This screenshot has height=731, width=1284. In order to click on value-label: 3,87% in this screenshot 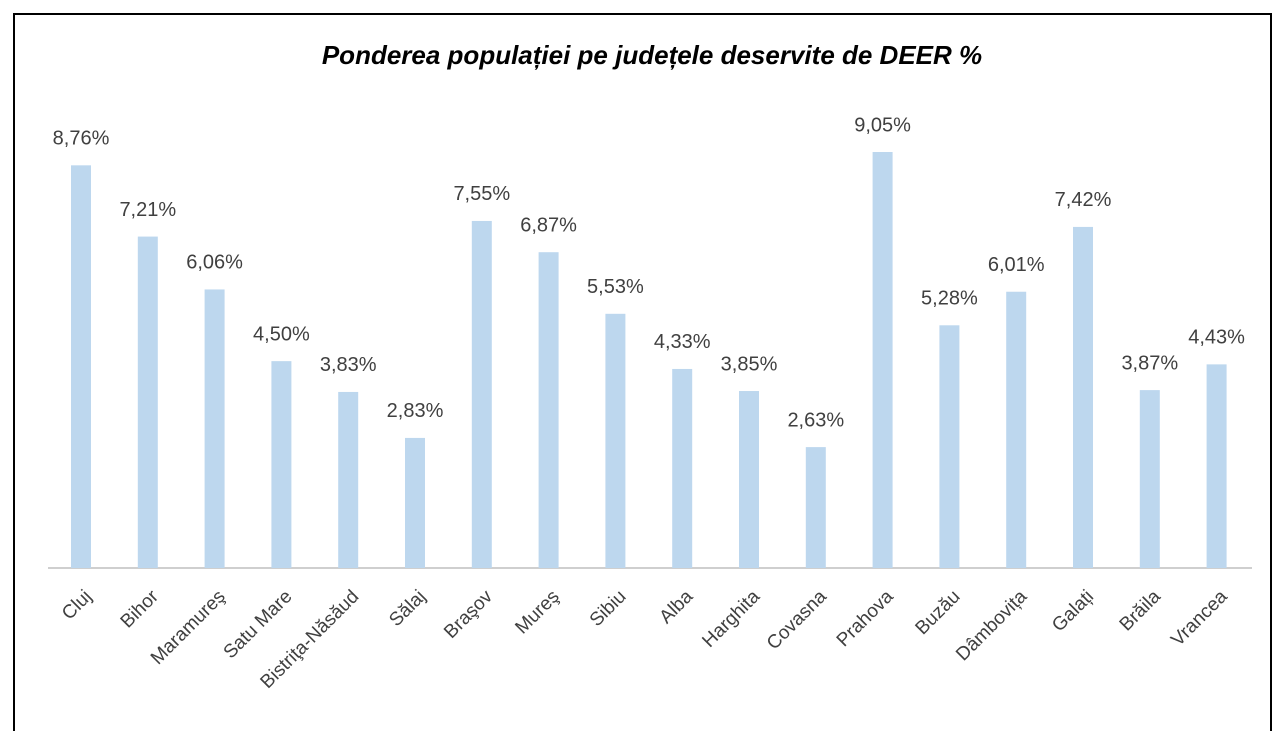, I will do `click(1149, 363)`.